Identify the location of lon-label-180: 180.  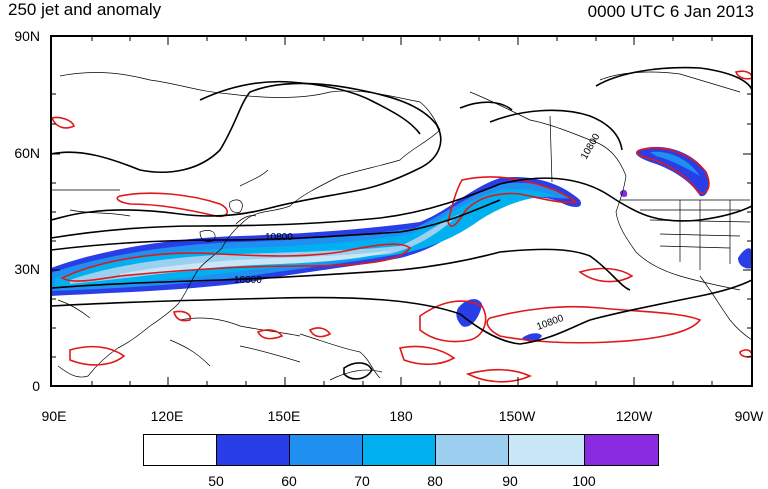
(401, 416).